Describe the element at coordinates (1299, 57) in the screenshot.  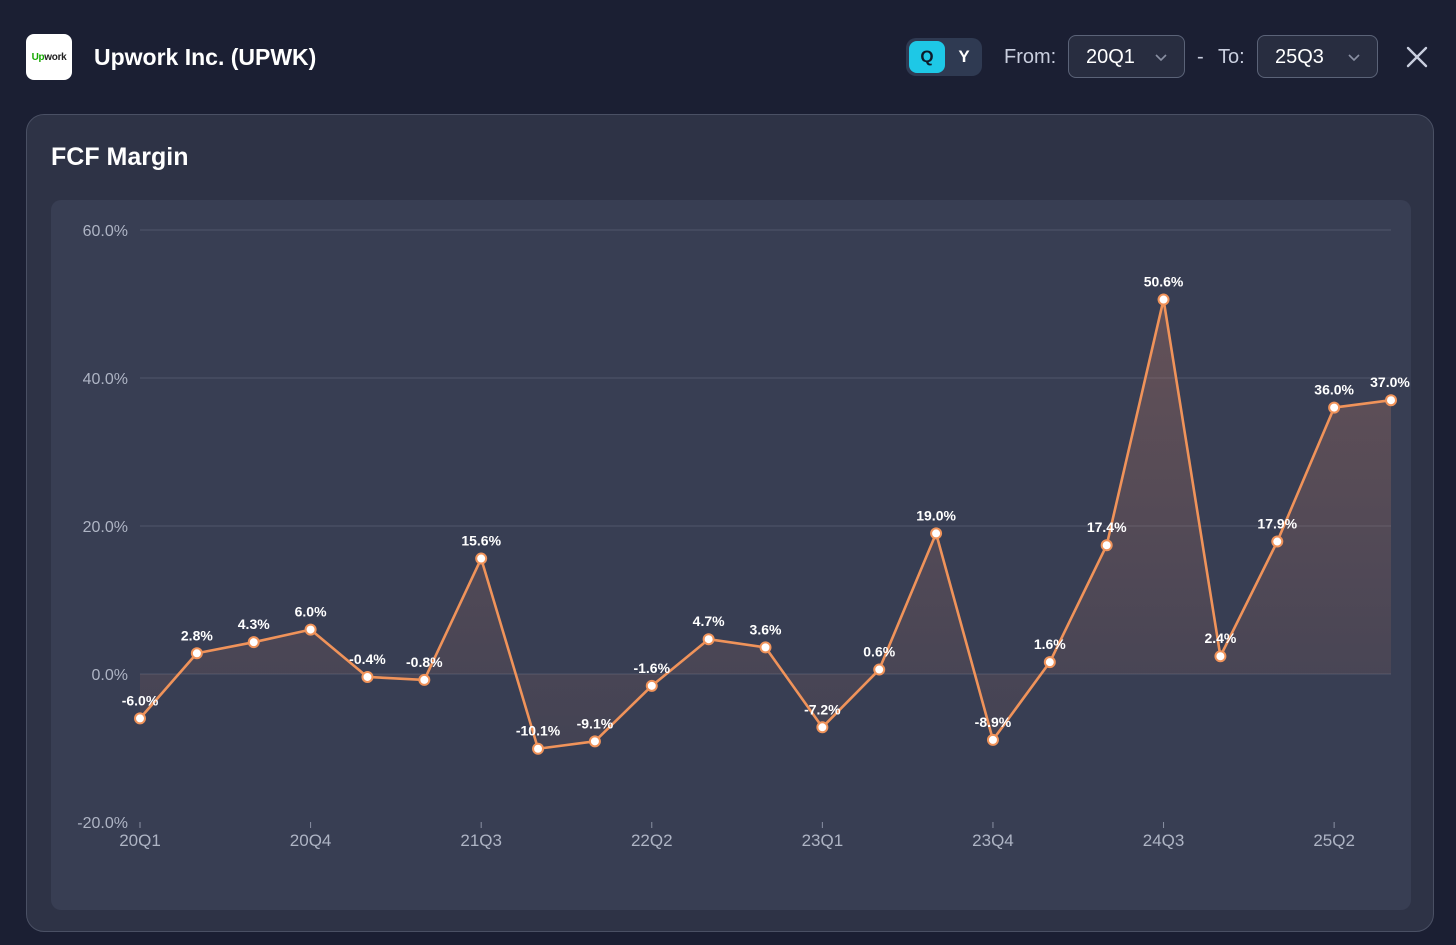
I see `to-select-value: 25Q3` at that location.